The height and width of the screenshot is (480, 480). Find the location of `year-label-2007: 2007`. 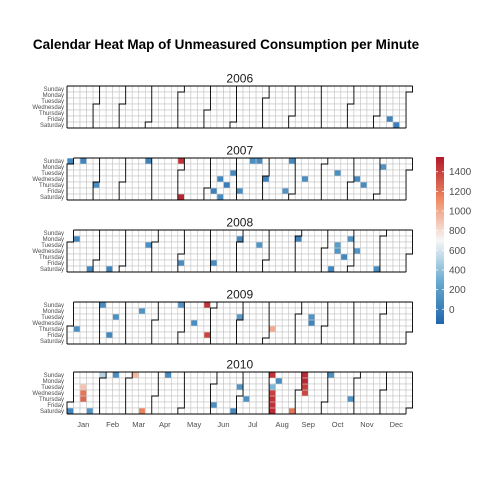

year-label-2007: 2007 is located at coordinates (239, 151).